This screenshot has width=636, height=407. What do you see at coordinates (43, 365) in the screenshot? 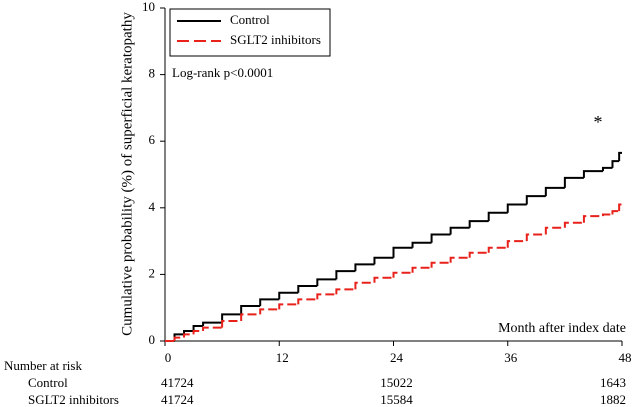
I see `risk-table-title: Number at risk` at bounding box center [43, 365].